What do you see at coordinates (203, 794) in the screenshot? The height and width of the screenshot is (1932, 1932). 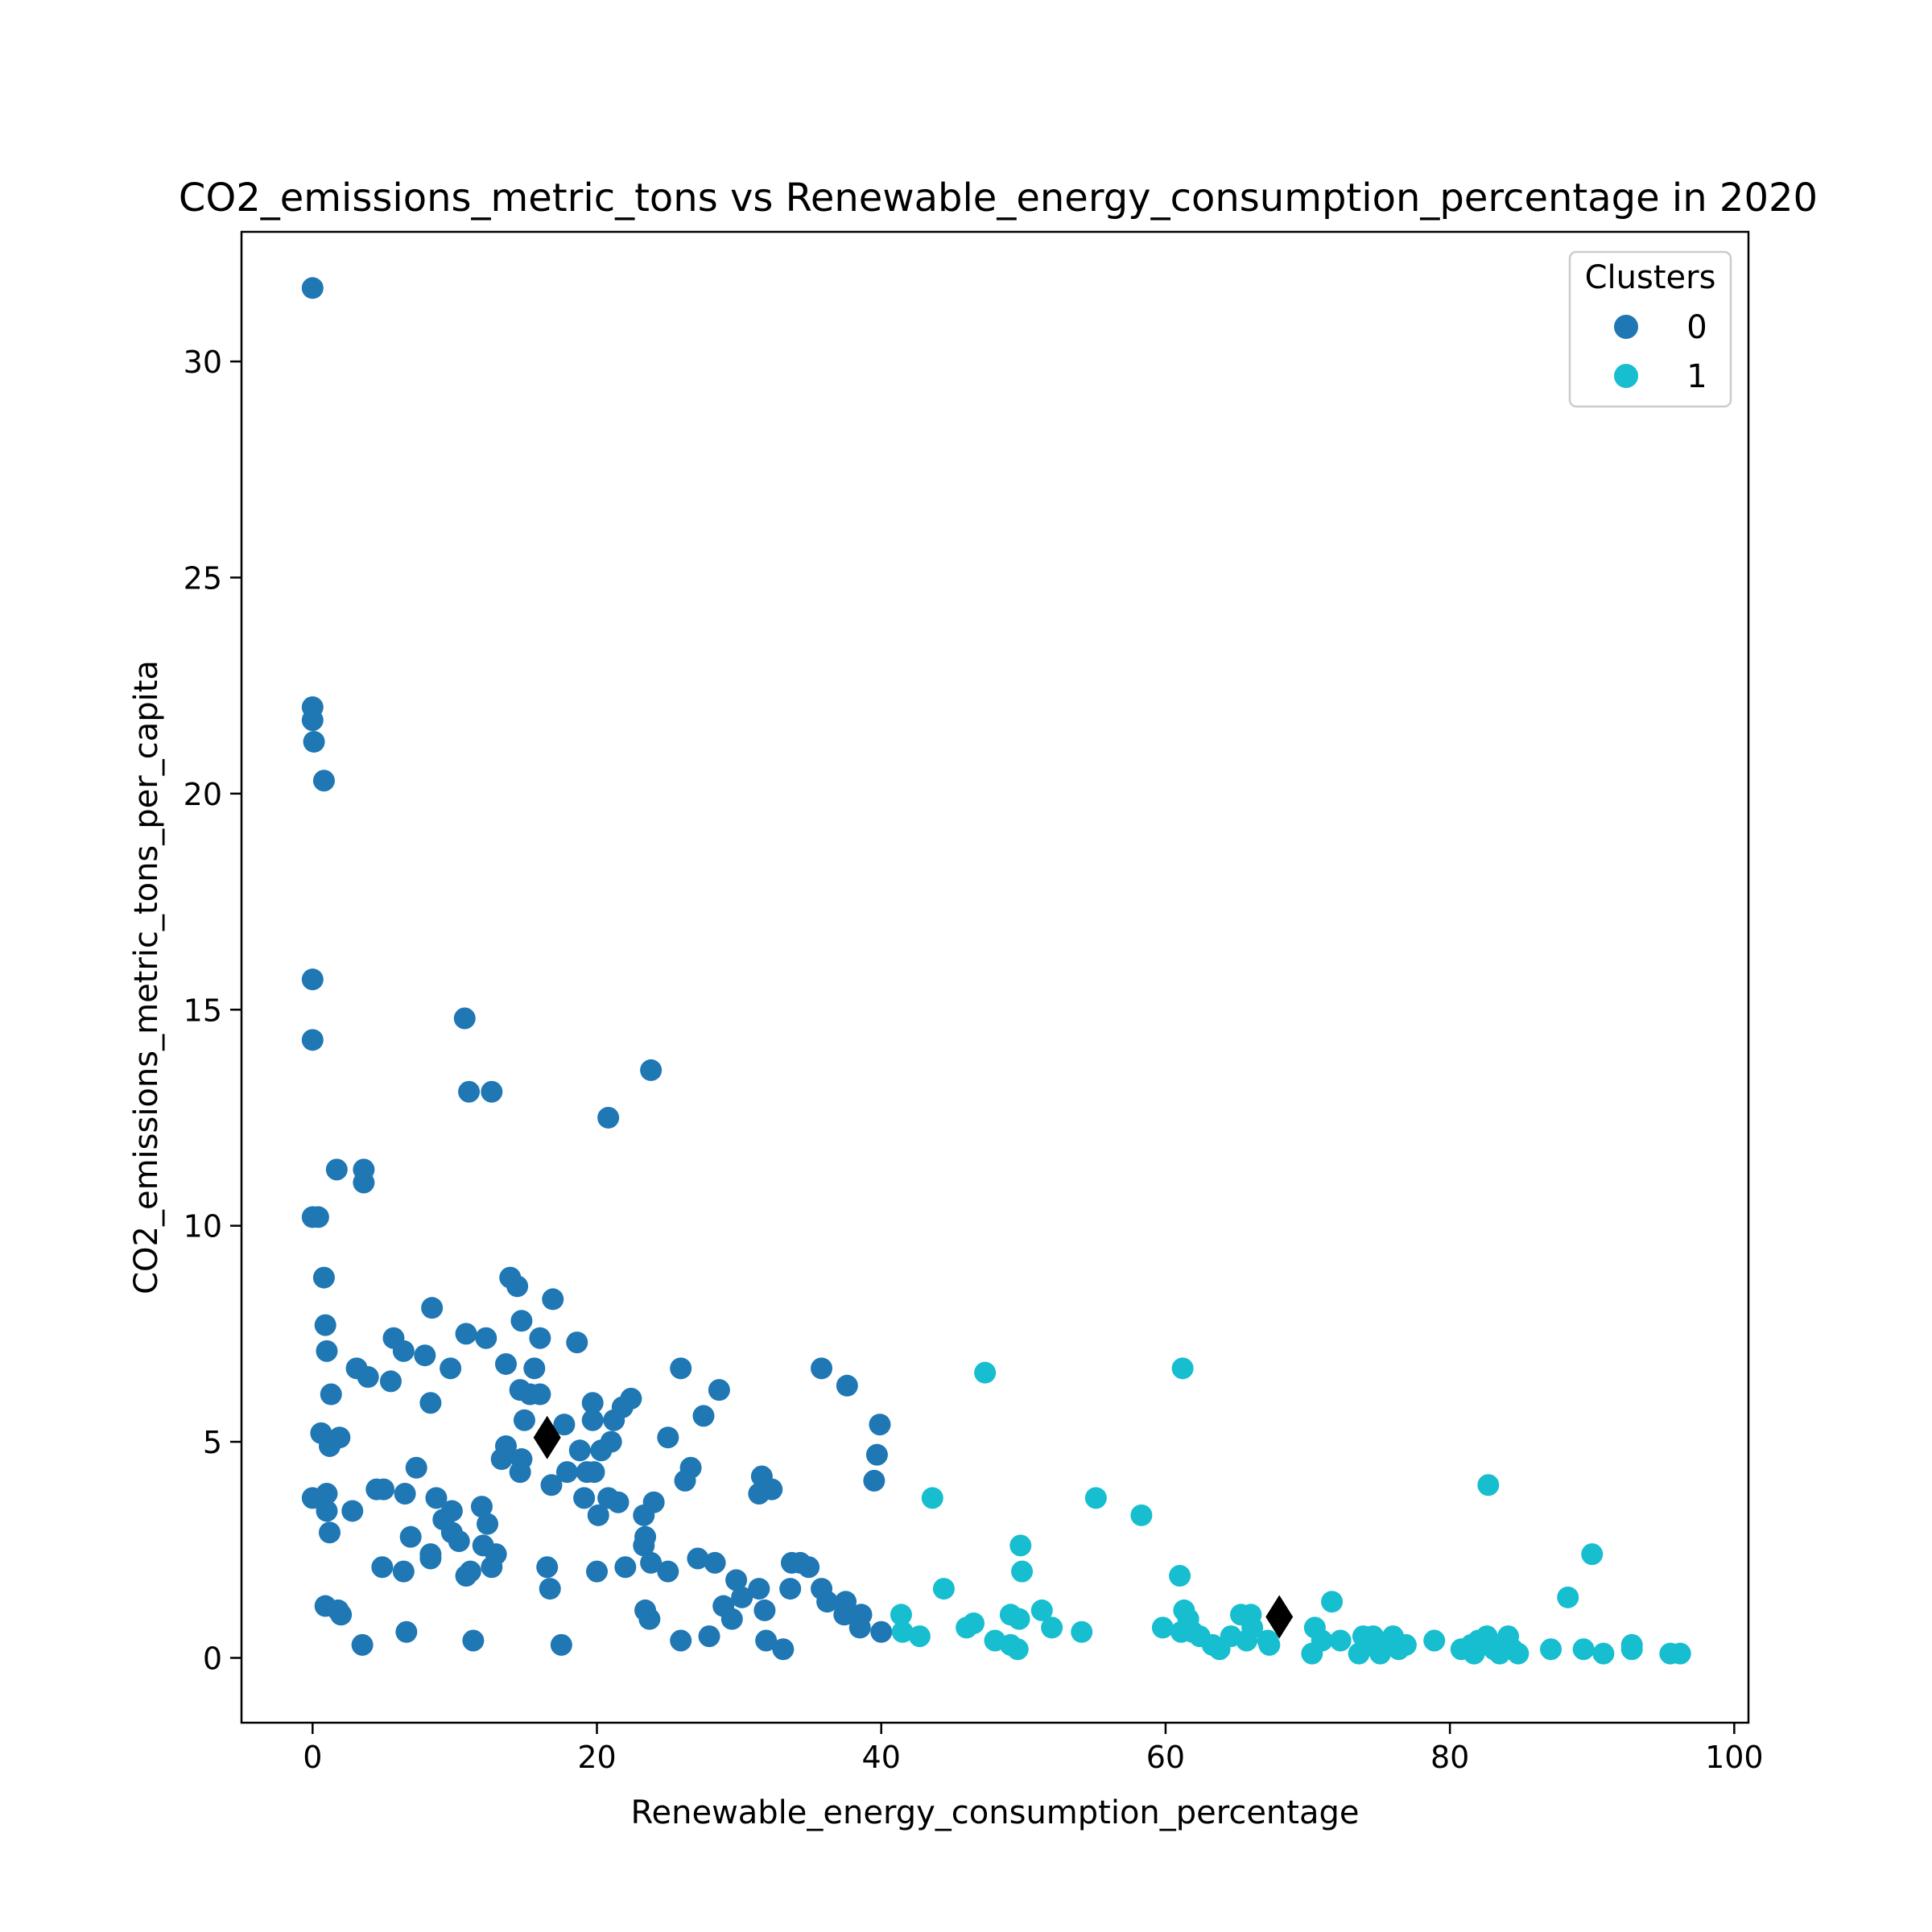 I see `y-tick-label: 20` at bounding box center [203, 794].